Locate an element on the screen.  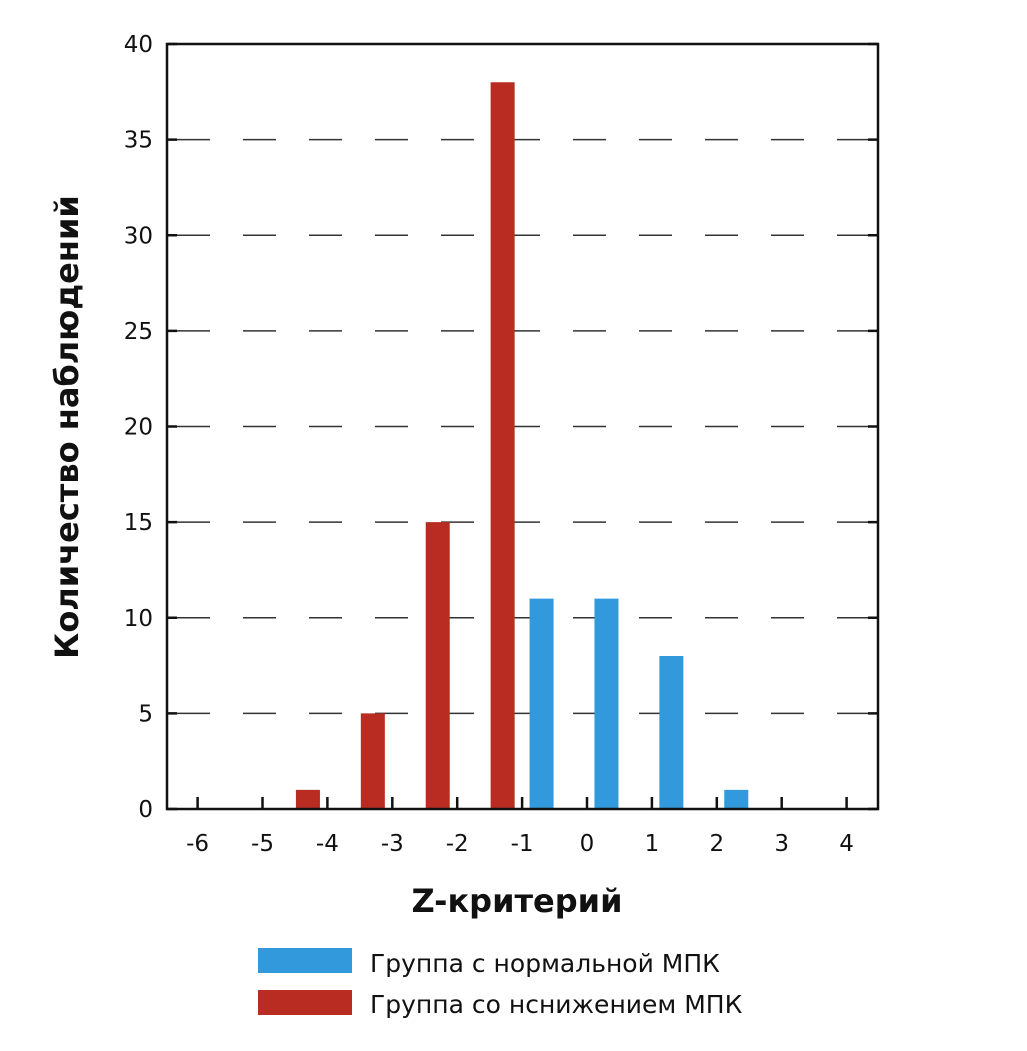
legend-label-reduced: Группа со нснижением МПК is located at coordinates (556, 1004).